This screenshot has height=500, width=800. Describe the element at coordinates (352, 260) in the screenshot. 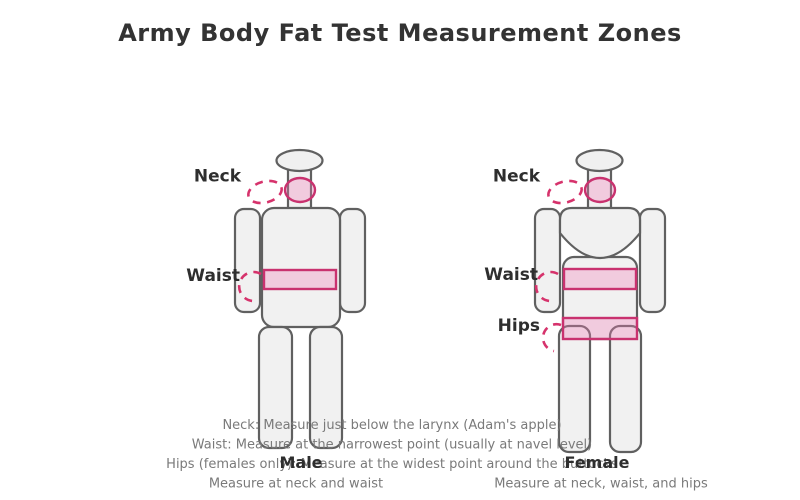

I see `male-right-arm` at that location.